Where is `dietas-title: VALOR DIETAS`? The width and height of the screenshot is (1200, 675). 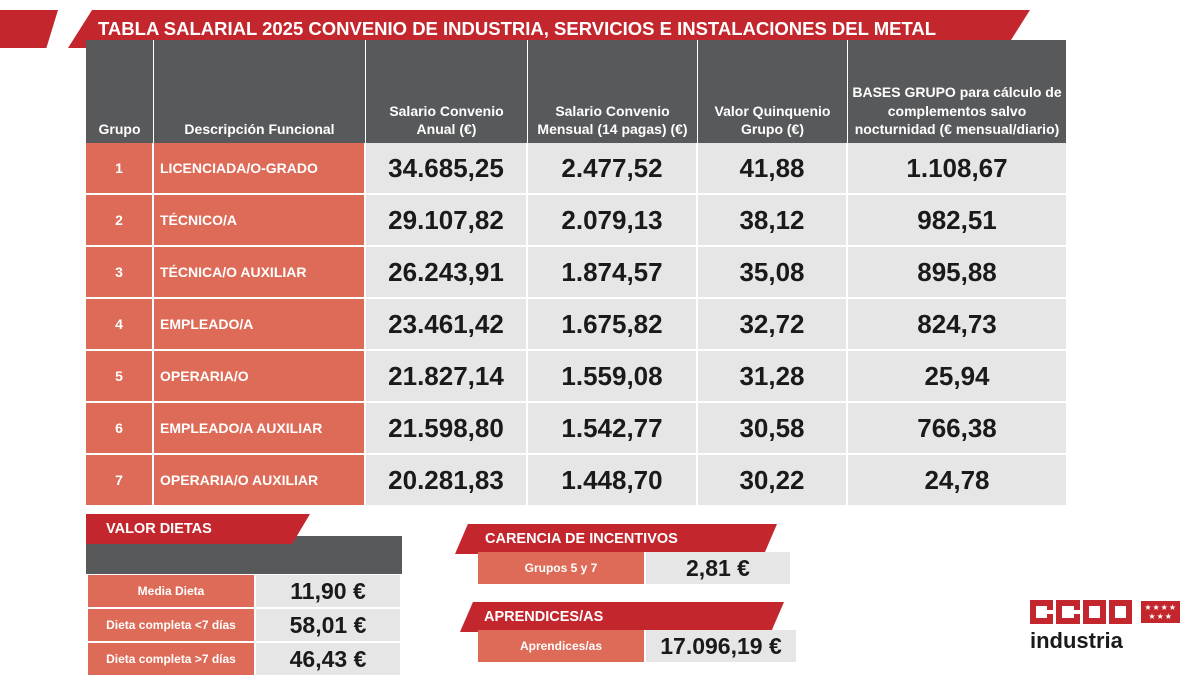
dietas-title: VALOR DIETAS is located at coordinates (198, 529).